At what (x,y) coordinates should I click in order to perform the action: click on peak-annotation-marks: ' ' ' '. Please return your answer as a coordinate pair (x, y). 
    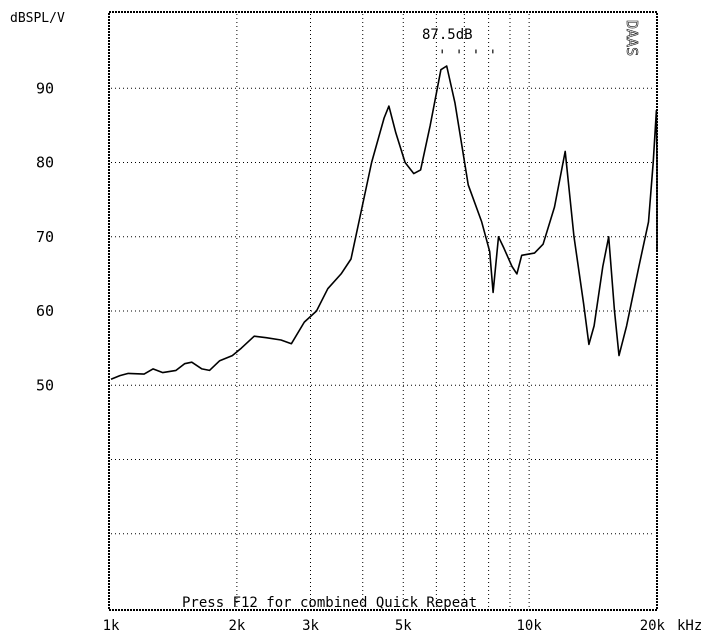
    Looking at the image, I should click on (467, 56).